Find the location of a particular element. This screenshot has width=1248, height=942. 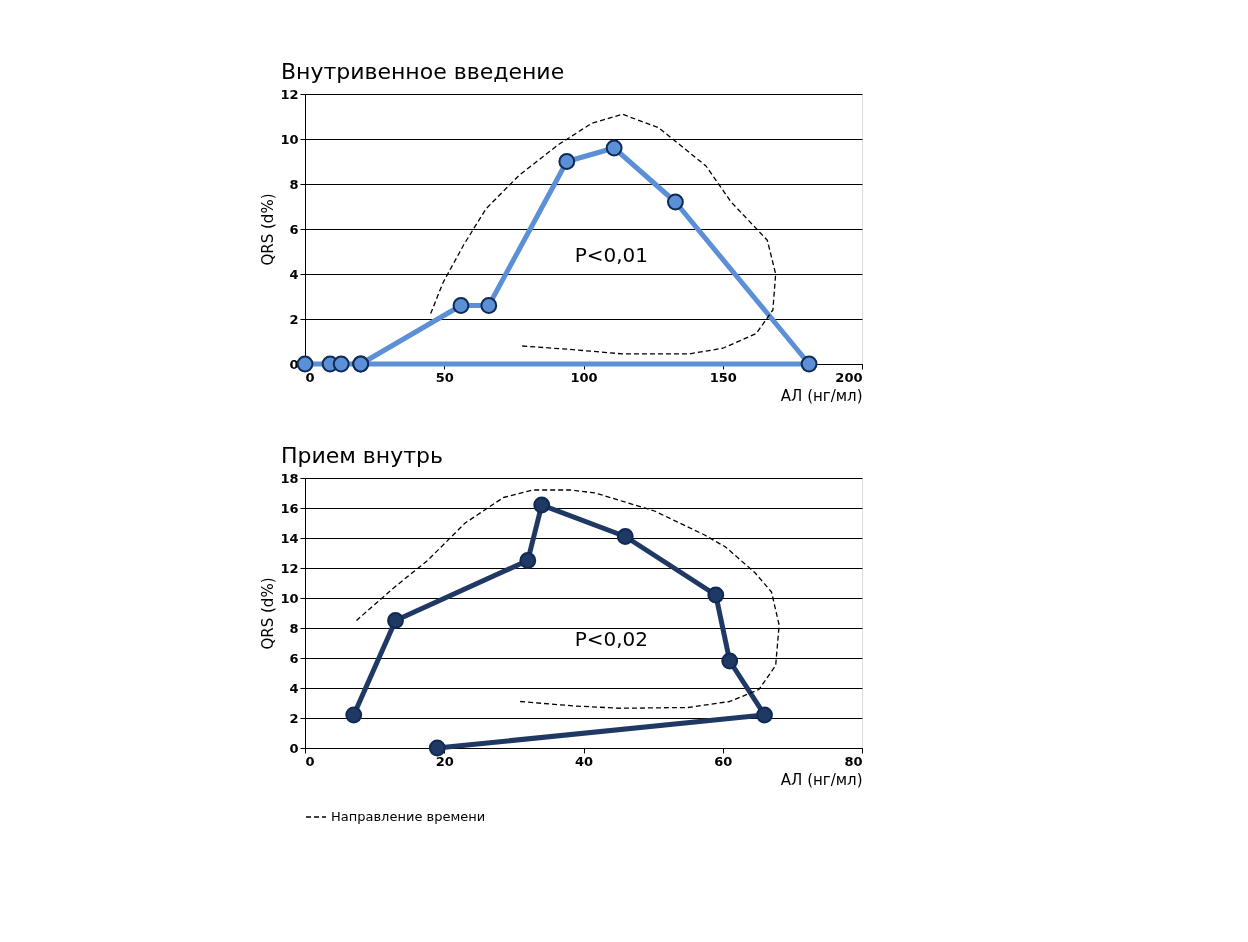

annotation: P<0,01 is located at coordinates (611, 255).